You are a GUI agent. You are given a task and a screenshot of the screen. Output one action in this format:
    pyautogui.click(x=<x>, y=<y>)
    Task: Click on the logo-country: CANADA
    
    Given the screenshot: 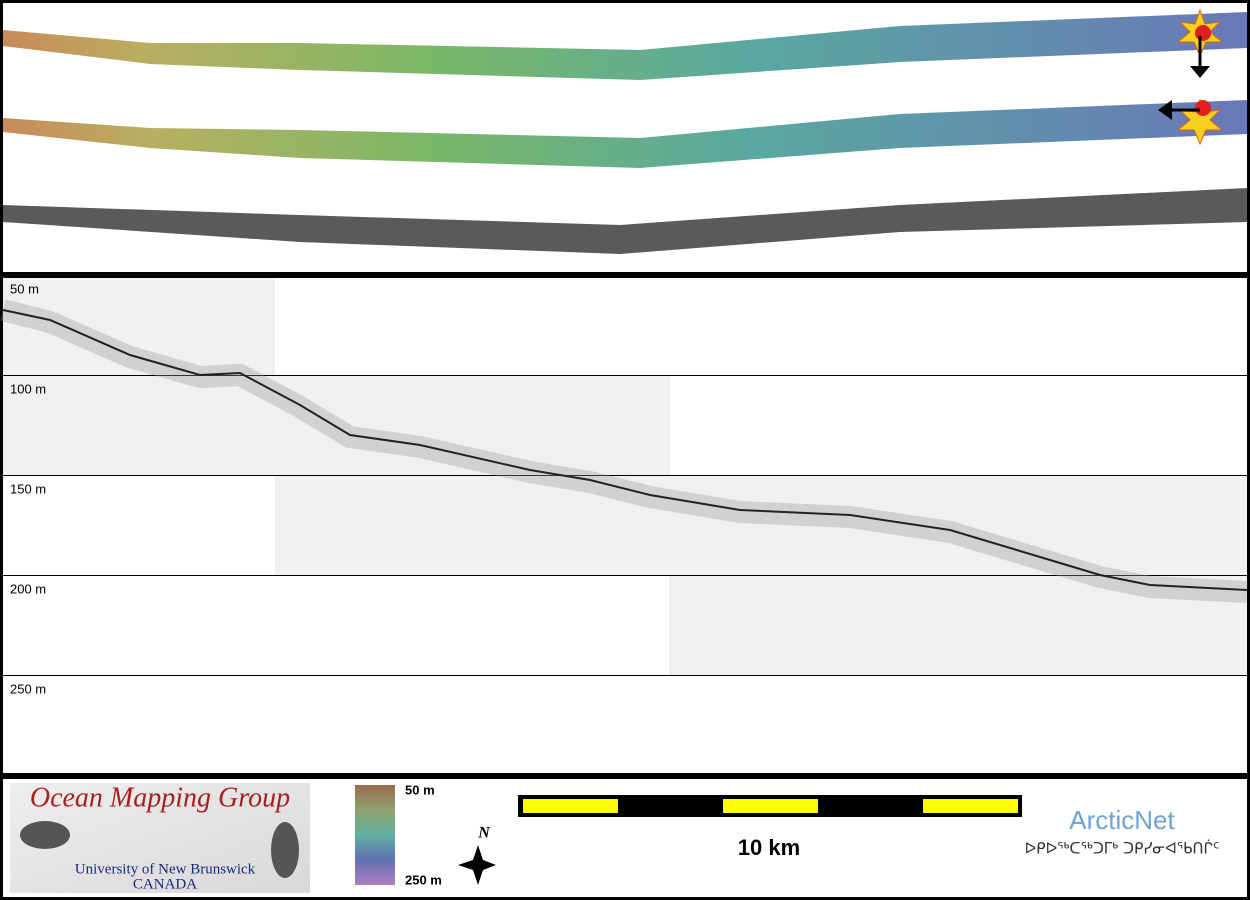 What is the action you would take?
    pyautogui.click(x=165, y=884)
    